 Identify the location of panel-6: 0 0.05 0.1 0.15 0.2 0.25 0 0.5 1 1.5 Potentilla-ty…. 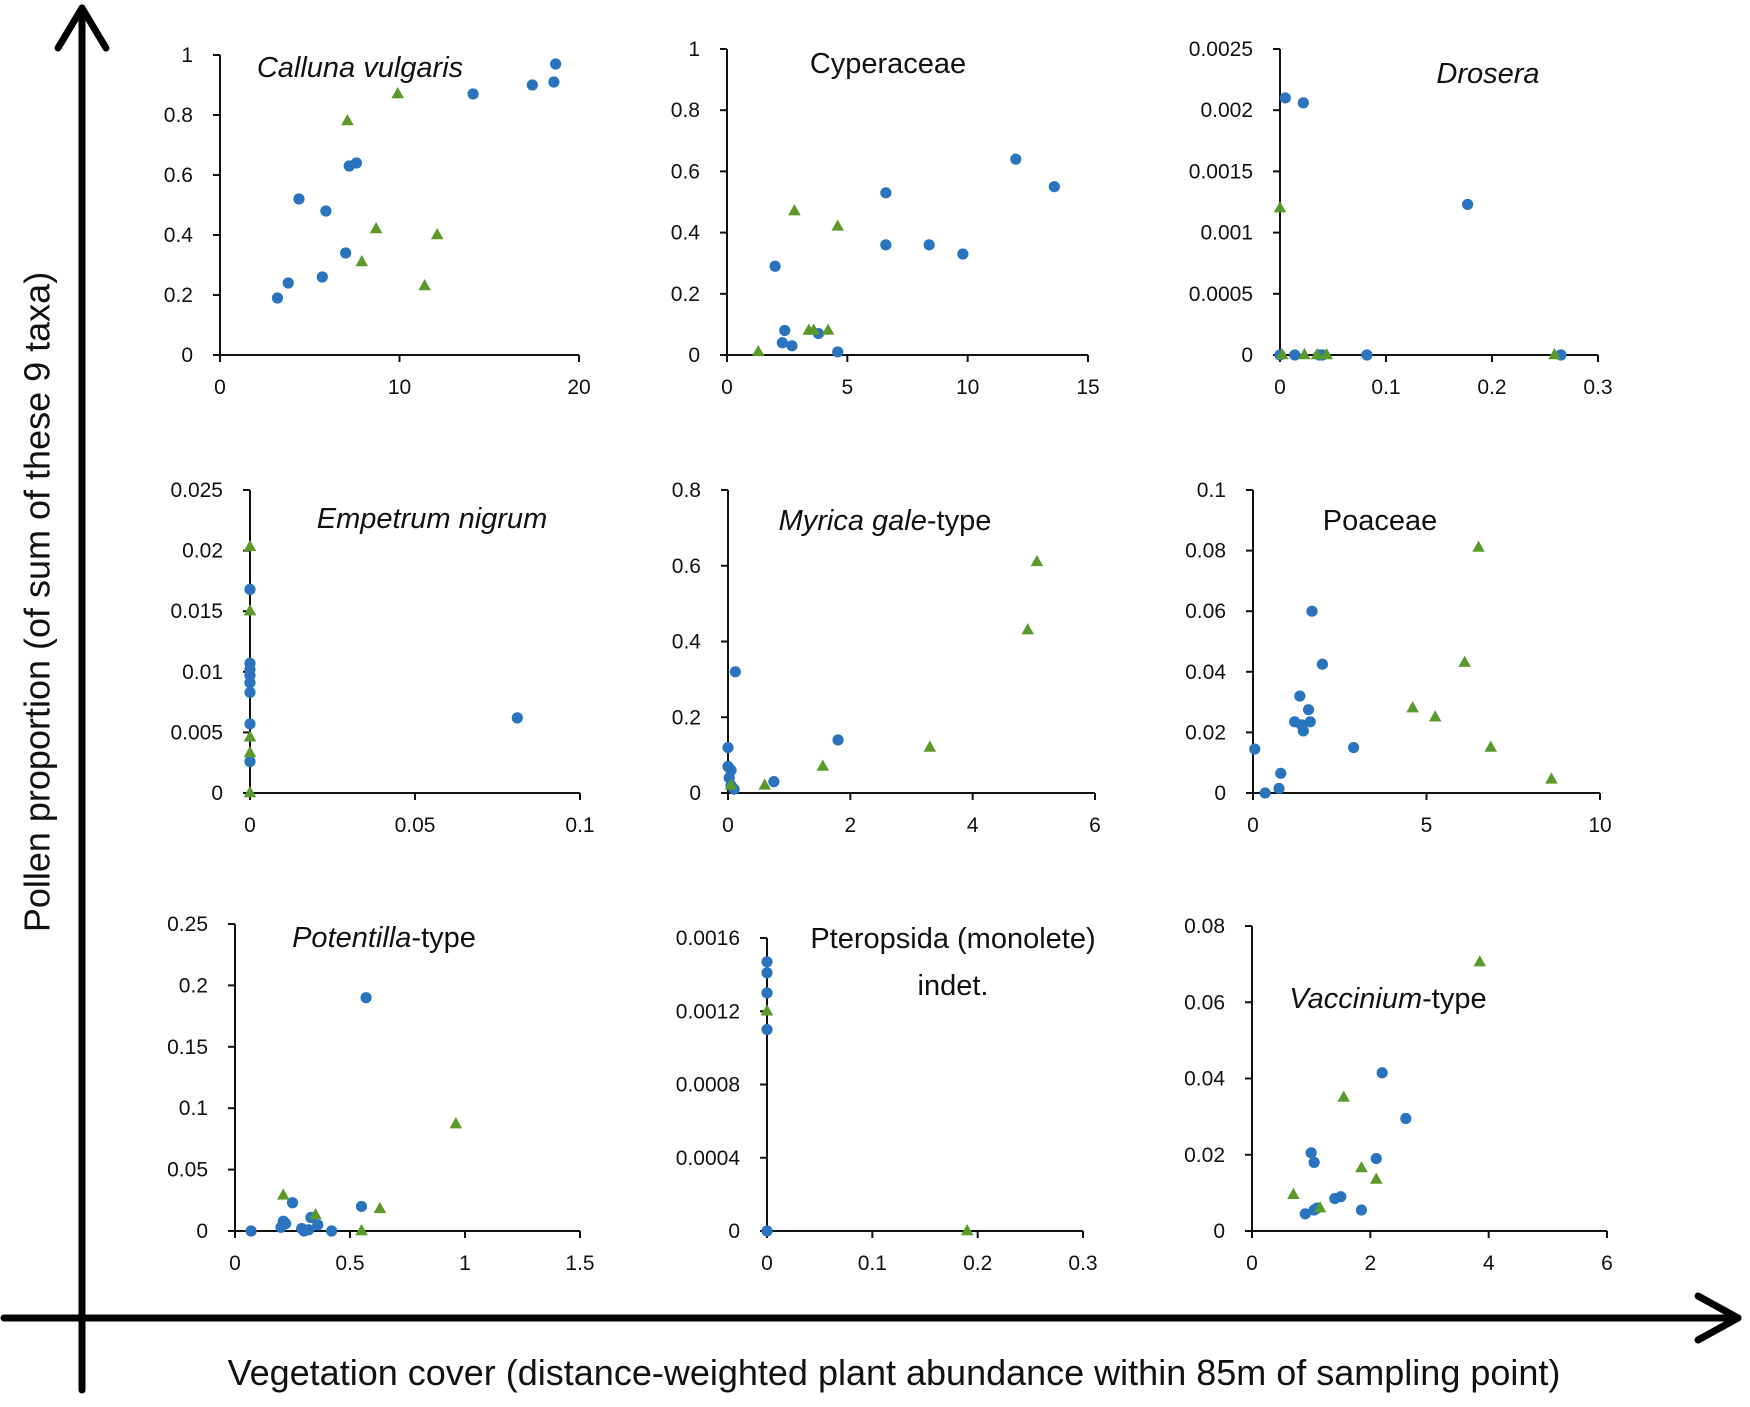
(380, 1094).